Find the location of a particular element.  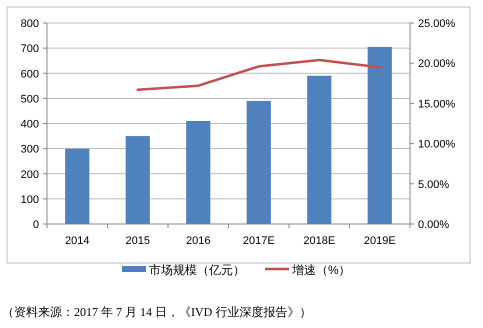

y-tick-label: 500 is located at coordinates (29, 99).